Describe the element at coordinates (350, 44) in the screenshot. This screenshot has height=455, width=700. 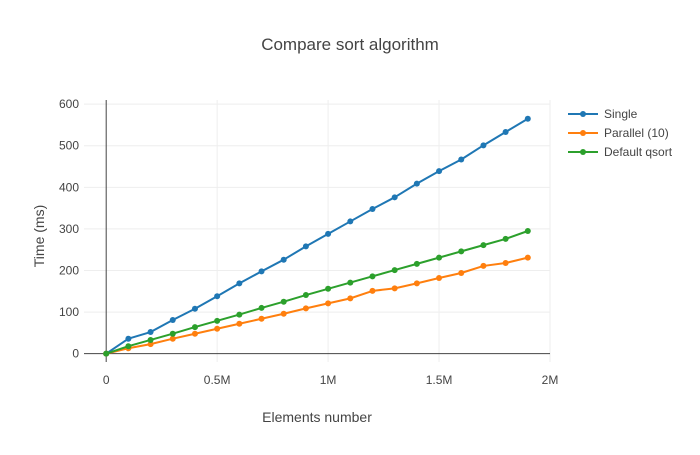
I see `chart-title: Compare sort algorithm` at that location.